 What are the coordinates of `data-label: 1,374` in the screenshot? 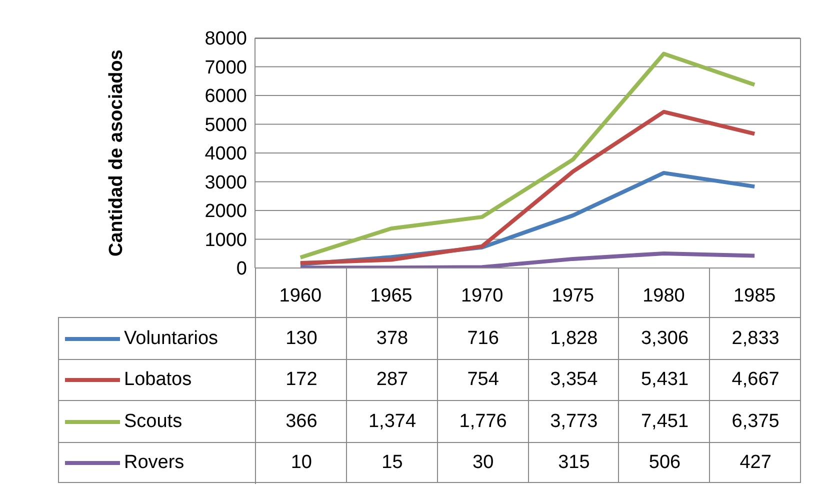 It's located at (392, 422).